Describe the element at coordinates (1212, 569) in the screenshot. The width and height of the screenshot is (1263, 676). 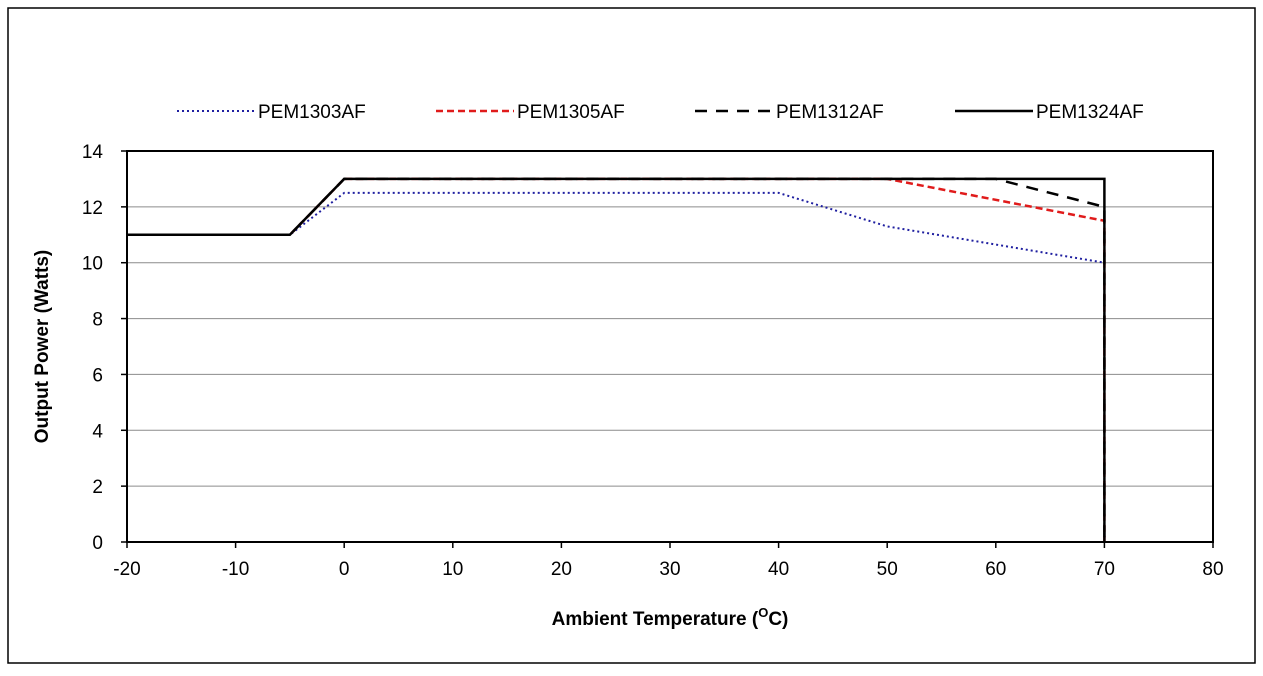
I see `x-tick-label-10: 80` at that location.